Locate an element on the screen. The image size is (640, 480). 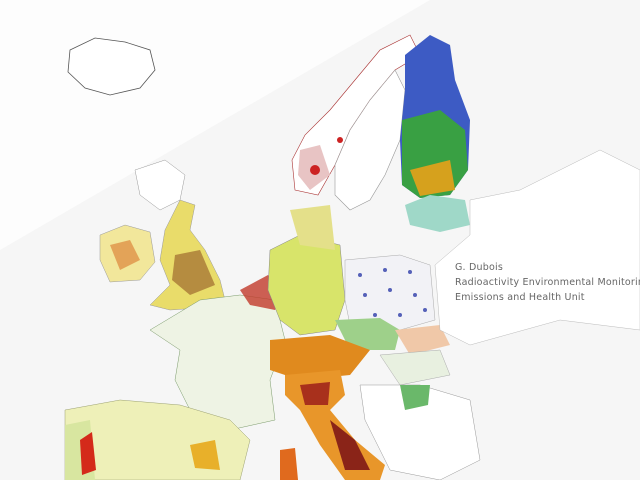
italy-center is located at coordinates (350, 445).